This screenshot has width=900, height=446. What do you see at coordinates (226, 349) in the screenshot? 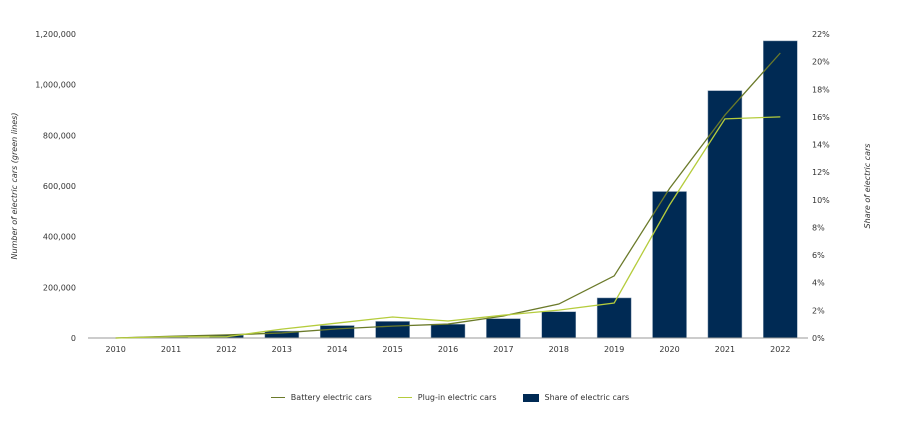
I see `x-tick-label: 2012` at bounding box center [226, 349].